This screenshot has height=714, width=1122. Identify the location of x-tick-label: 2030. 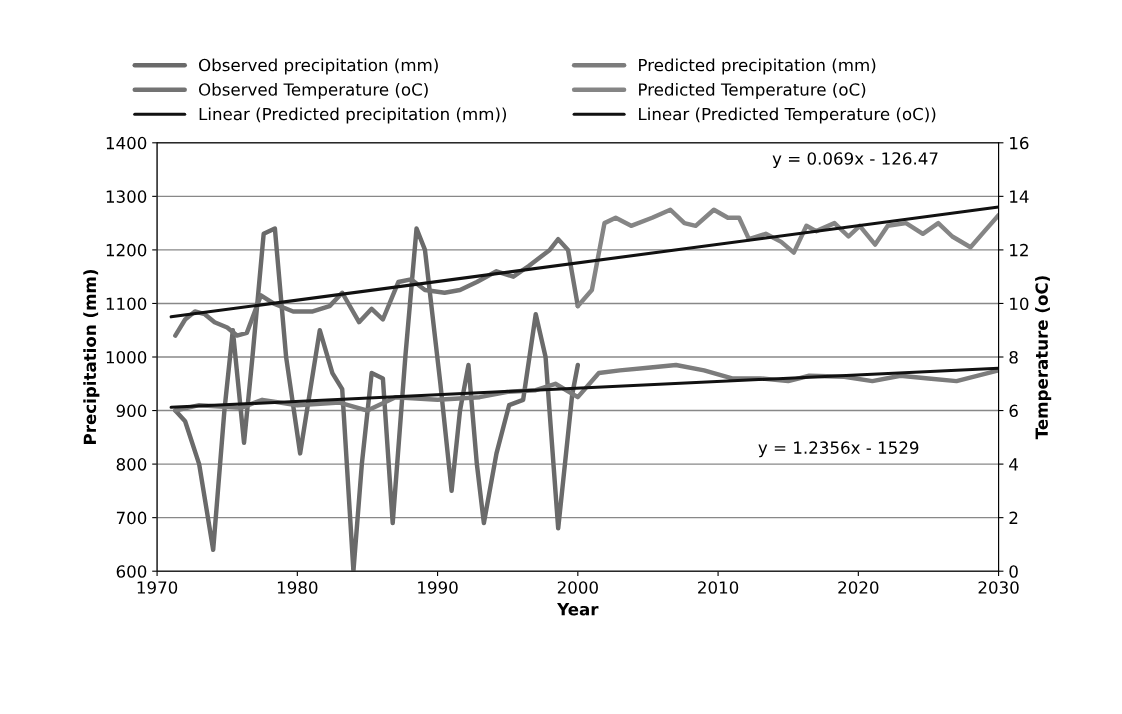
(998, 587).